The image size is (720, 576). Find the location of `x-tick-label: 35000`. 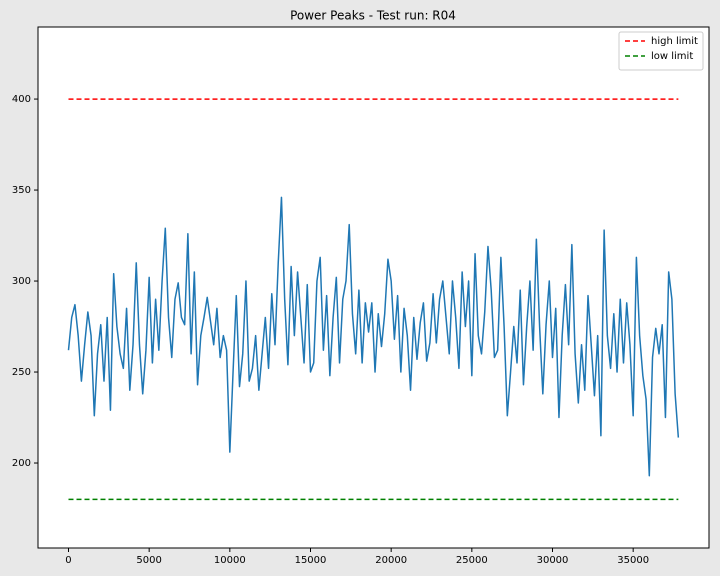

x-tick-label: 35000 is located at coordinates (633, 560).